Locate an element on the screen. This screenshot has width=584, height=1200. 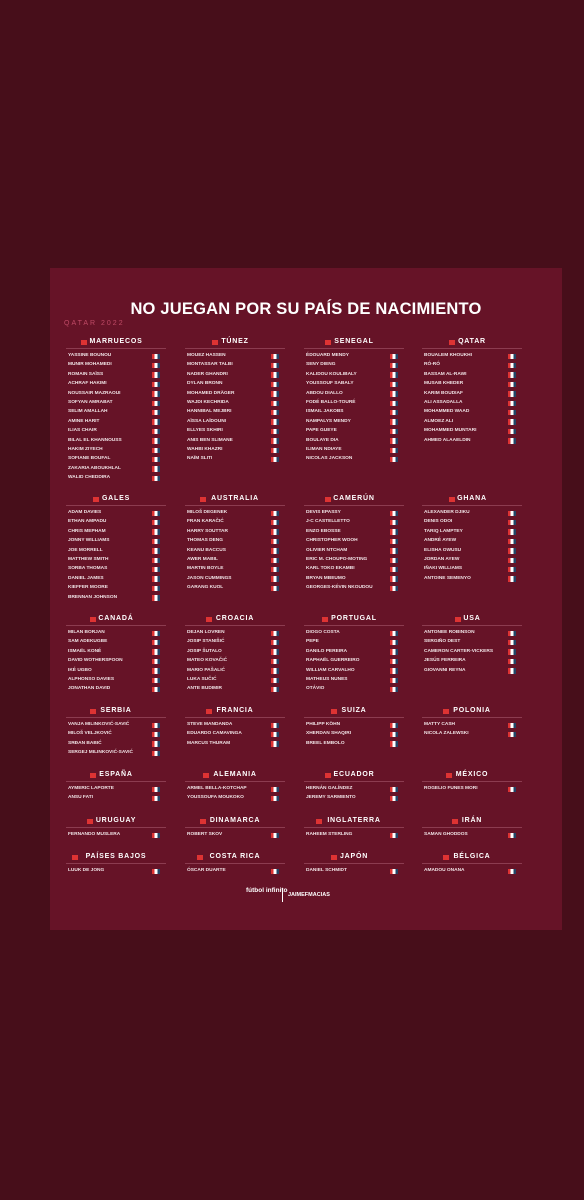
player-name: CHRIS MEPHAM is located at coordinates (87, 531).